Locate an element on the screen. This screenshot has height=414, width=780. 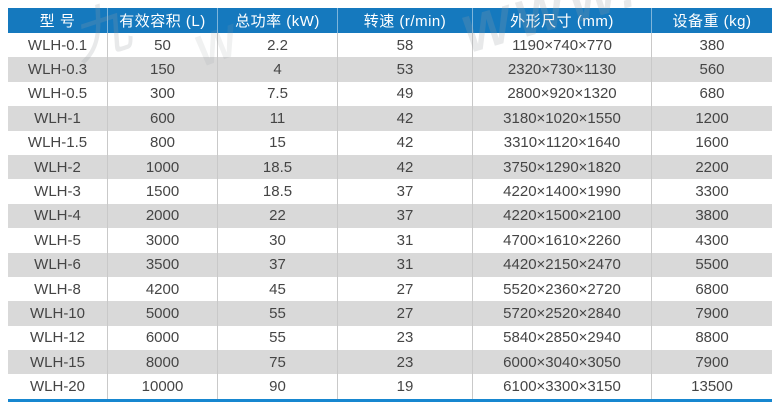
cell-power: 22 is located at coordinates (278, 216).